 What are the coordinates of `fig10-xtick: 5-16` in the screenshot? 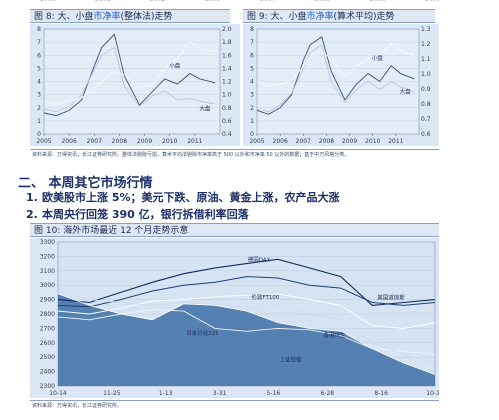 It's located at (274, 393).